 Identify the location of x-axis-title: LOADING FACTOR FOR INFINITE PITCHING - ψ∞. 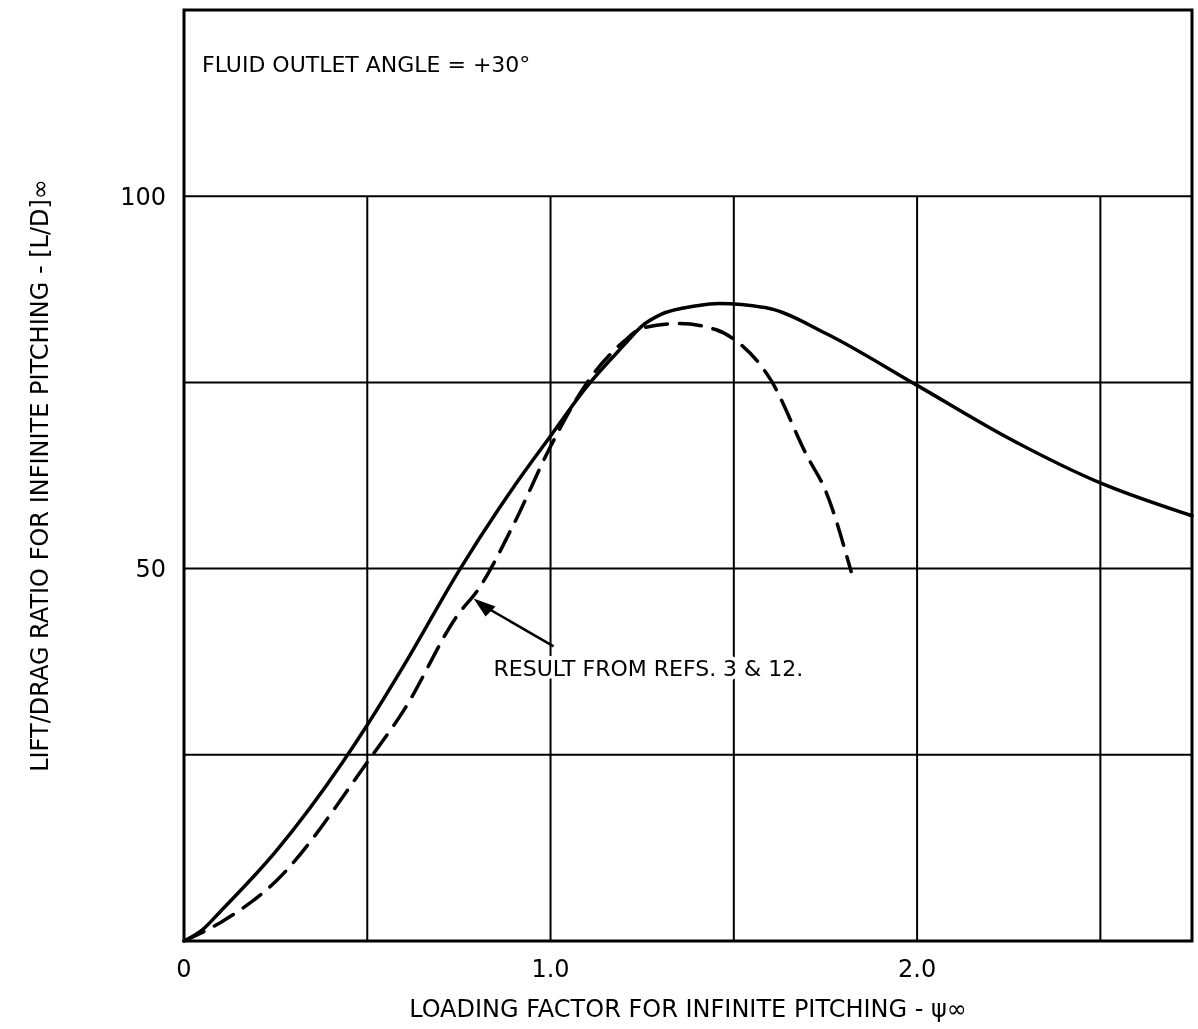
(688, 1009).